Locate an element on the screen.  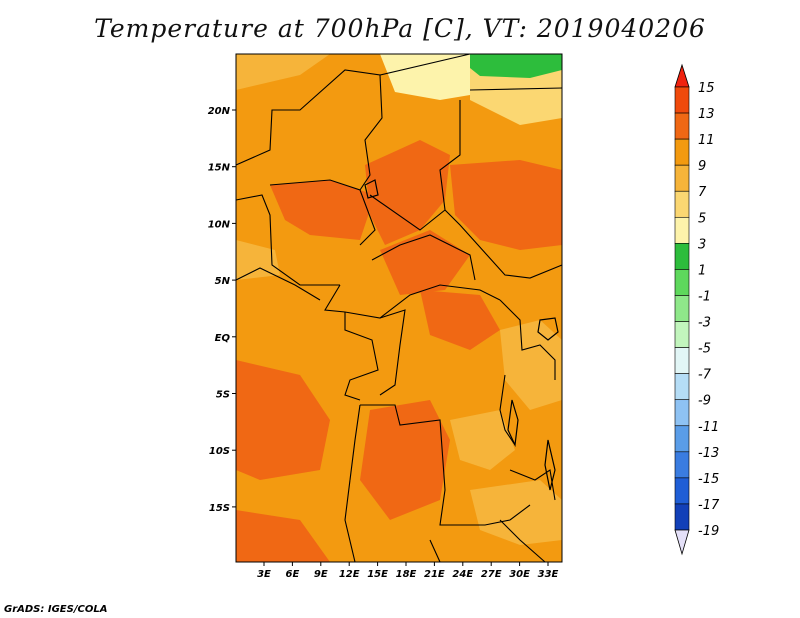
colorbar-label: -3 is located at coordinates (704, 323).